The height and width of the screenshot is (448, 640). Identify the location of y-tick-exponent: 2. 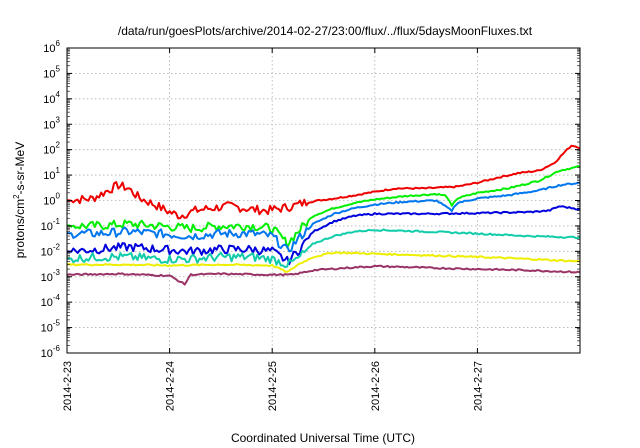
(58, 145).